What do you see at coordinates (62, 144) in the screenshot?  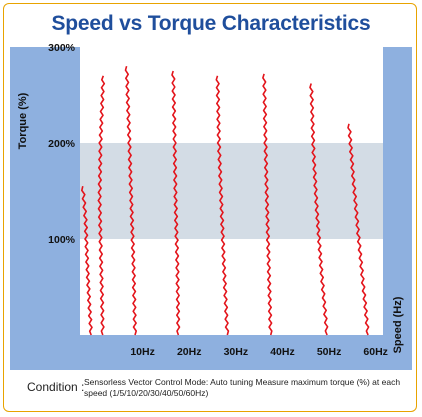 I see `y-tick-label: 200%` at bounding box center [62, 144].